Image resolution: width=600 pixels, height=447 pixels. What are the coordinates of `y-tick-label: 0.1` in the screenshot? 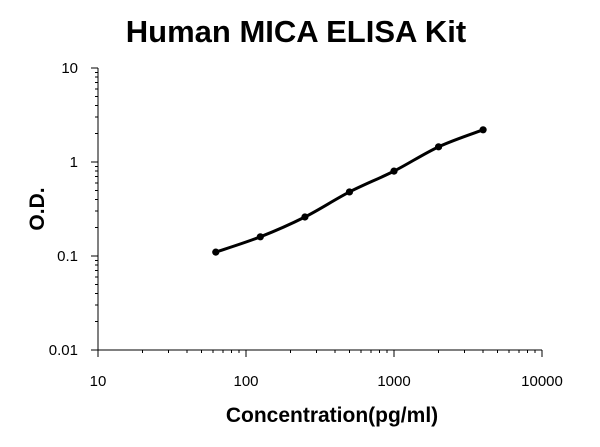 It's located at (67, 256).